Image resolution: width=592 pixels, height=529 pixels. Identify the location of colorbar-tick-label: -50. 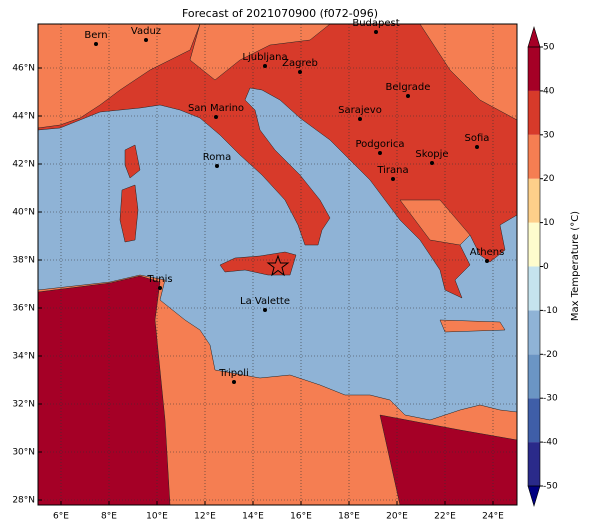
(550, 487).